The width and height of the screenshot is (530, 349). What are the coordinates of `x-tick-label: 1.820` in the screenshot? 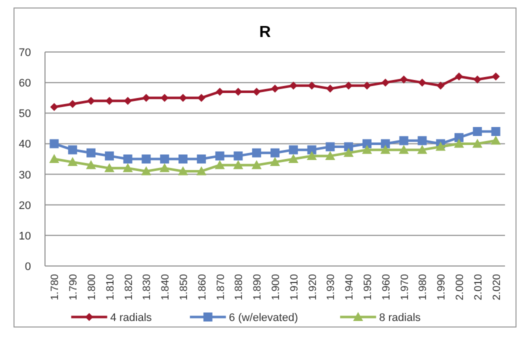 It's located at (128, 287).